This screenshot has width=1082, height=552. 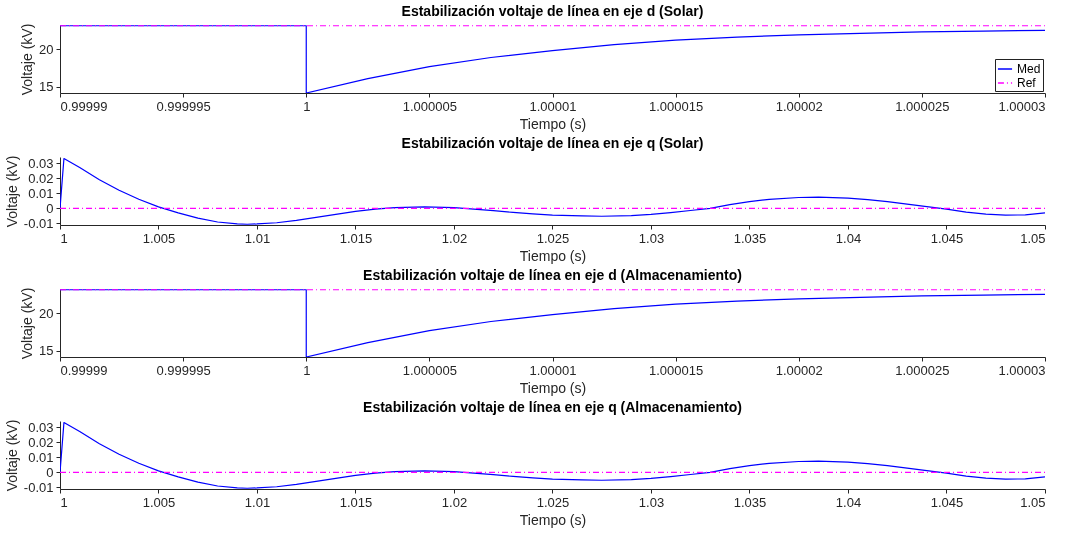 I want to click on chart-title: Estabilización voltaje de línea en eje d (Solar), so click(x=552, y=11).